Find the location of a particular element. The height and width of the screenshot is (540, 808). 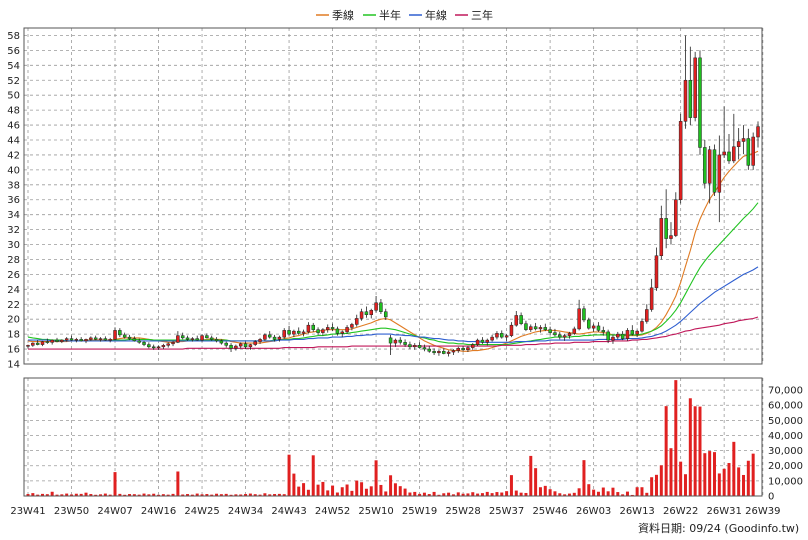

time-tick-label: 24W25 is located at coordinates (201, 511).